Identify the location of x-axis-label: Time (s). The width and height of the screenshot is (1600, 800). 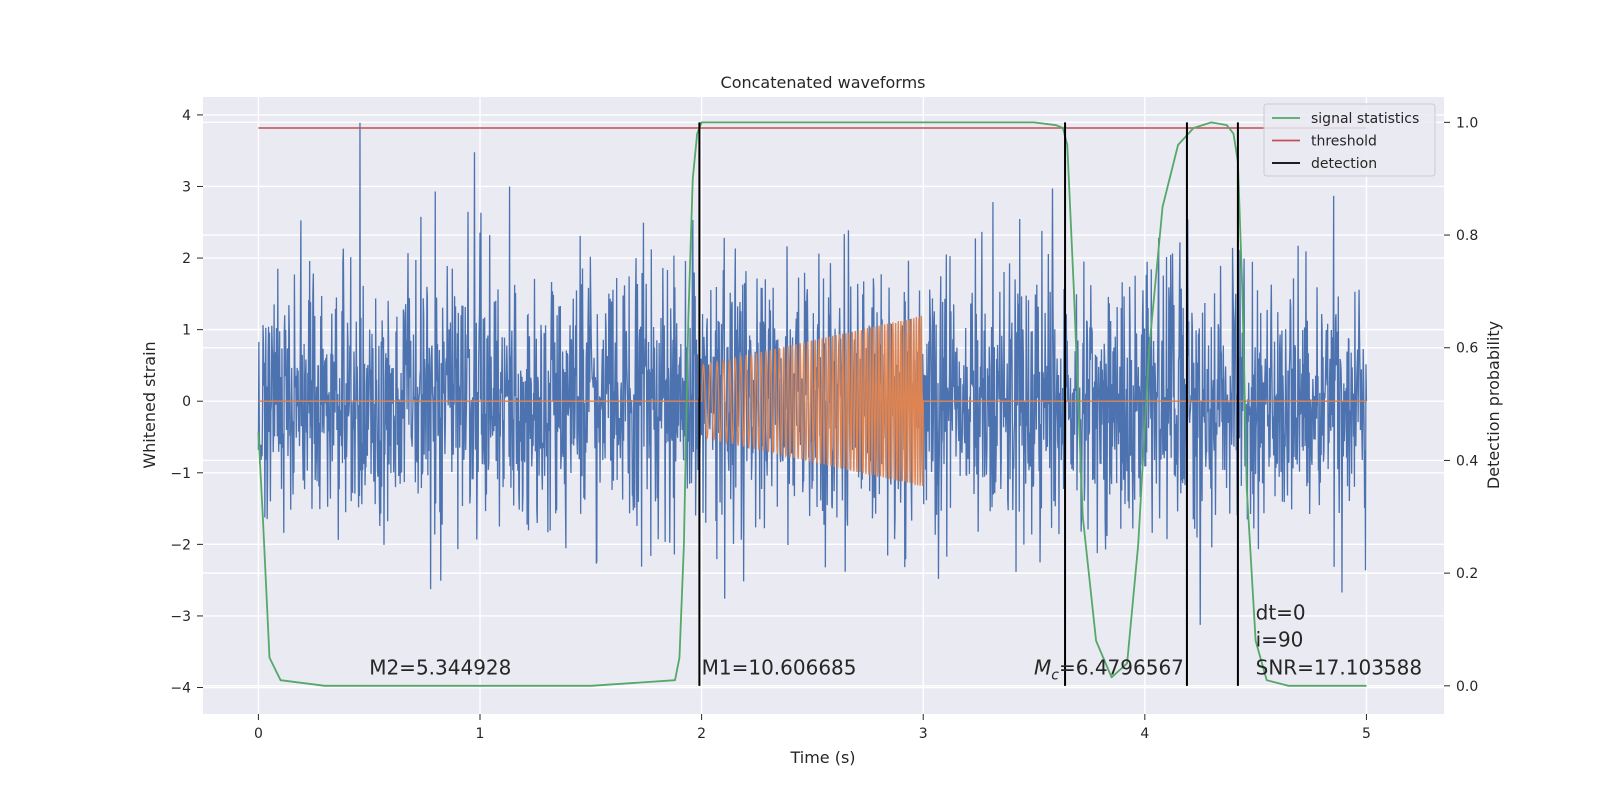
(822, 757).